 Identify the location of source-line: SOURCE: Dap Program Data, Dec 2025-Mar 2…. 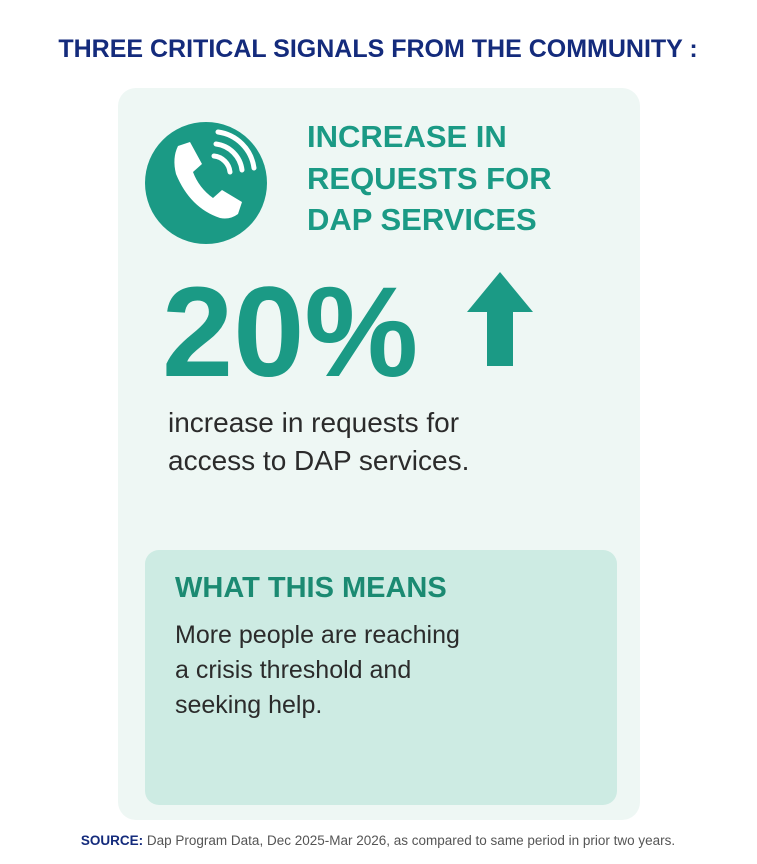
(378, 840).